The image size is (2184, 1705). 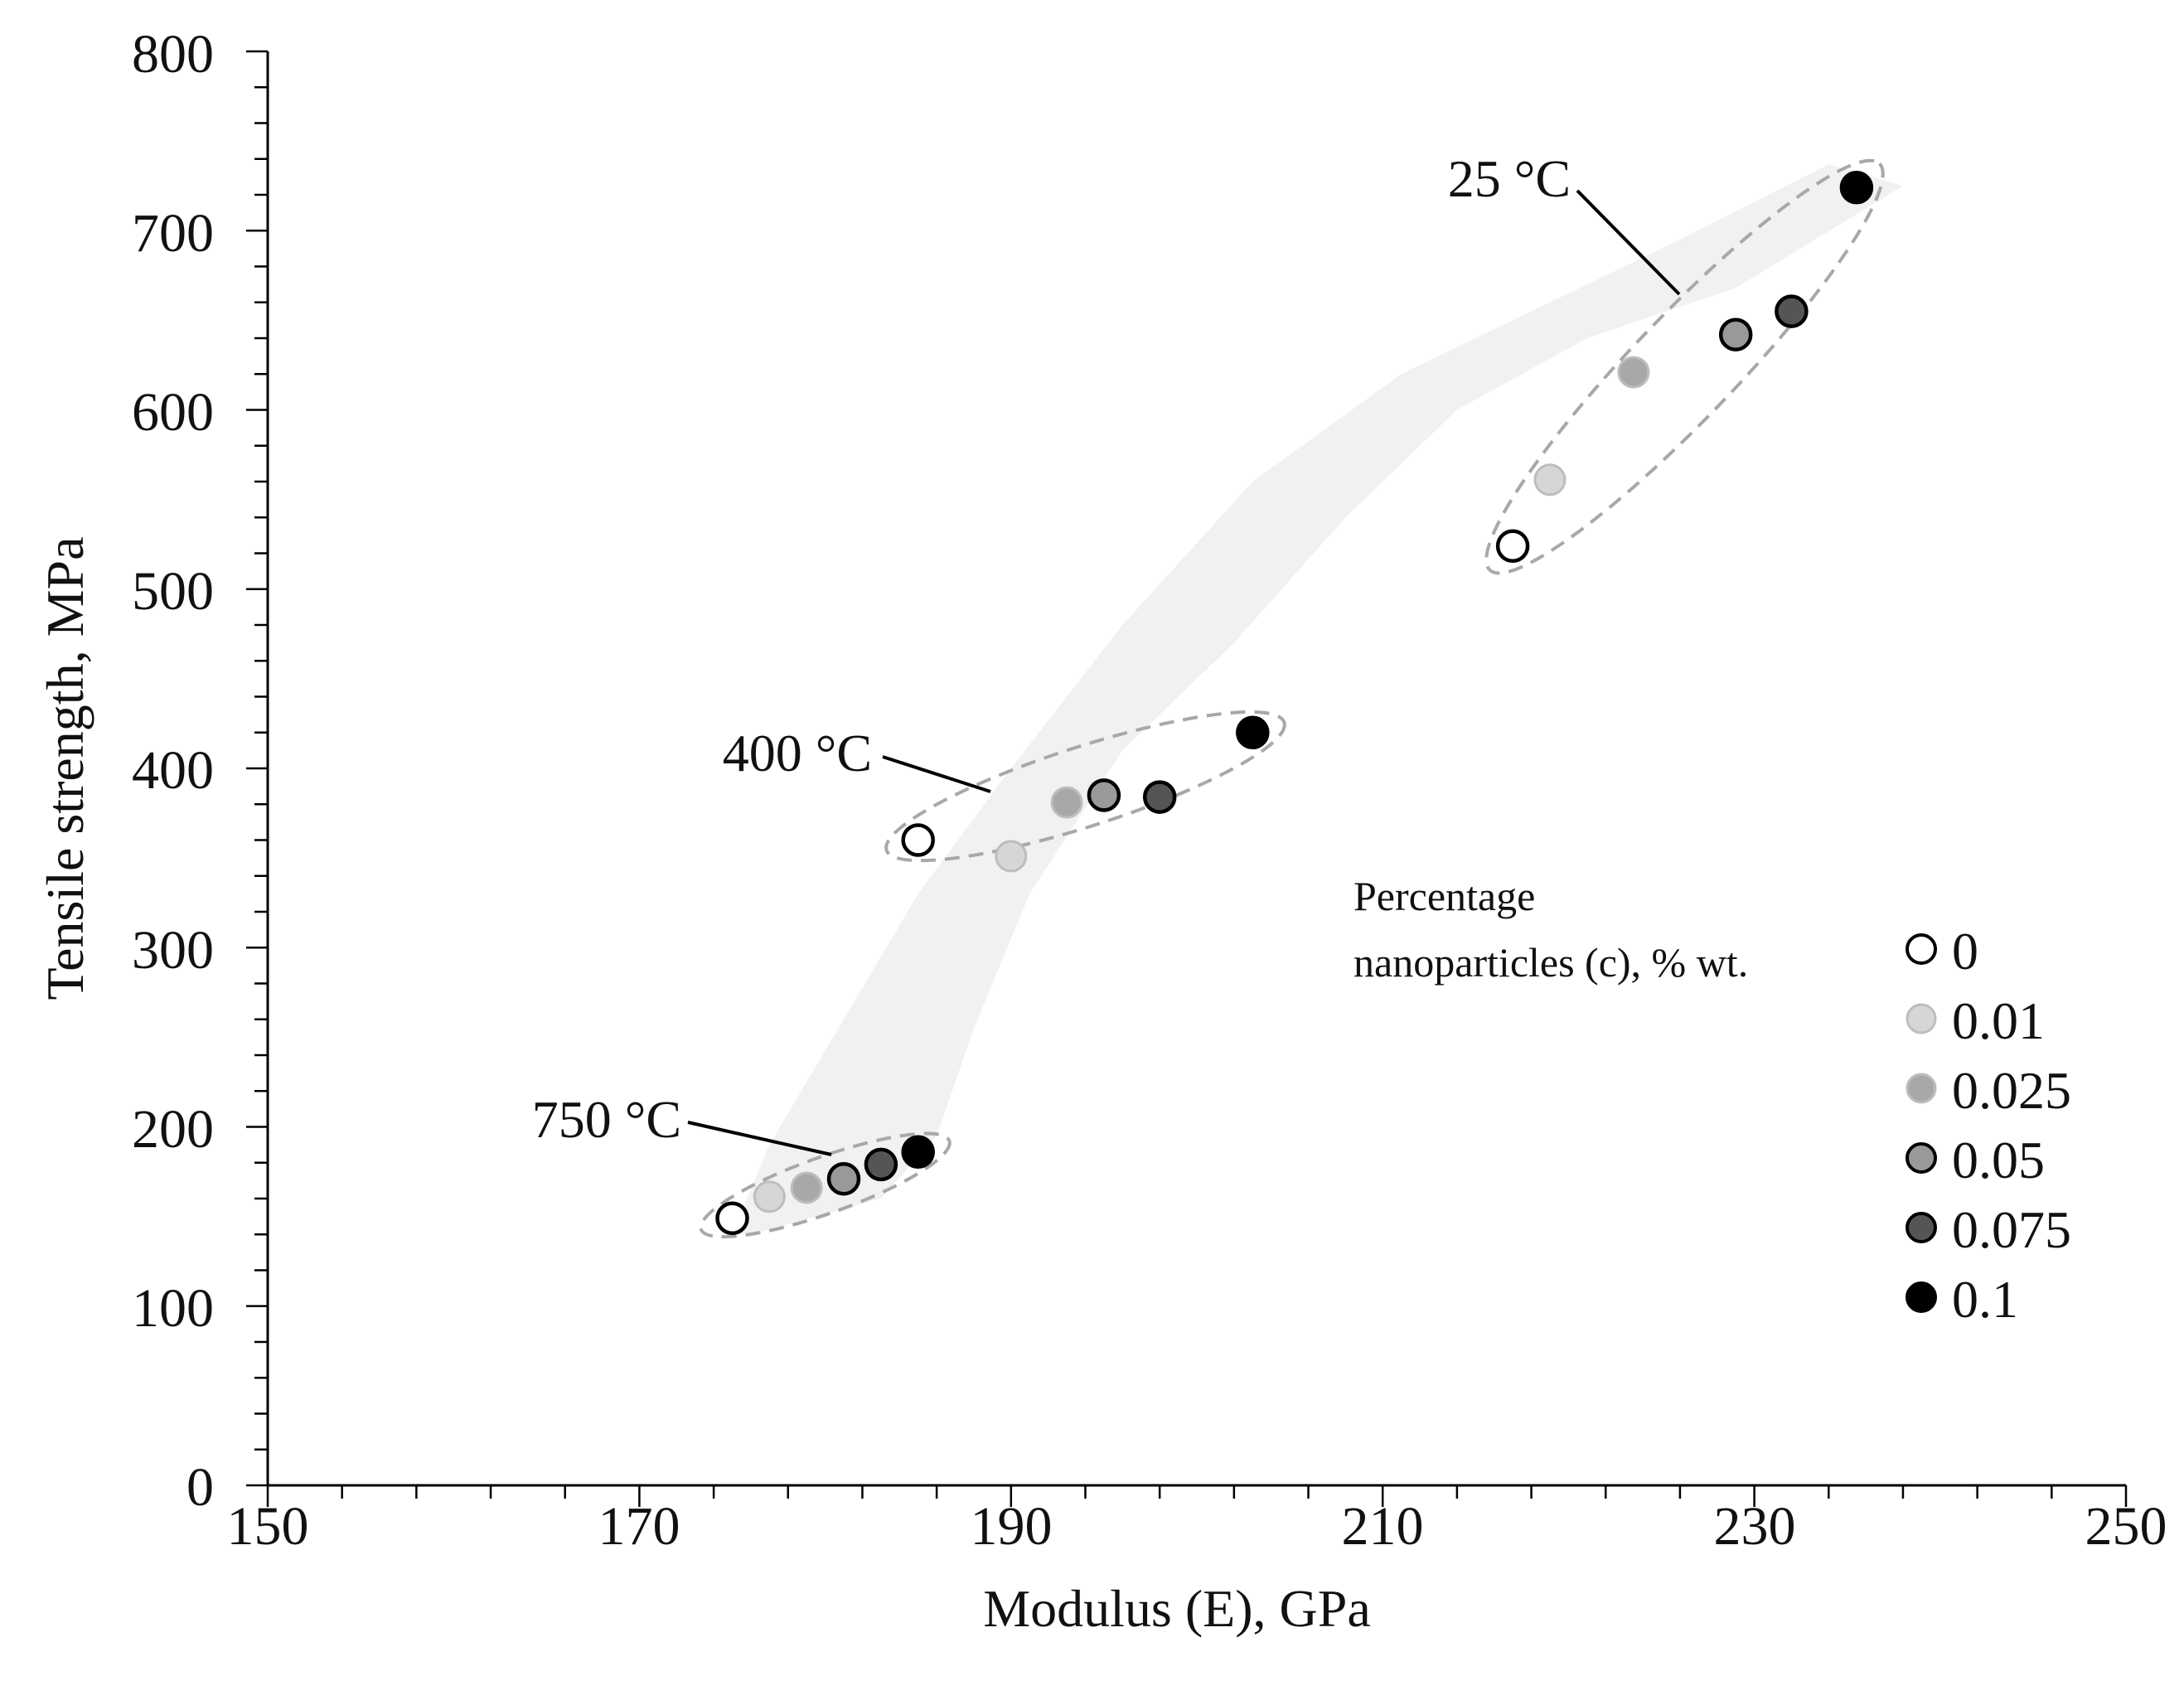 What do you see at coordinates (268, 1526) in the screenshot?
I see `x-tick-label: 150` at bounding box center [268, 1526].